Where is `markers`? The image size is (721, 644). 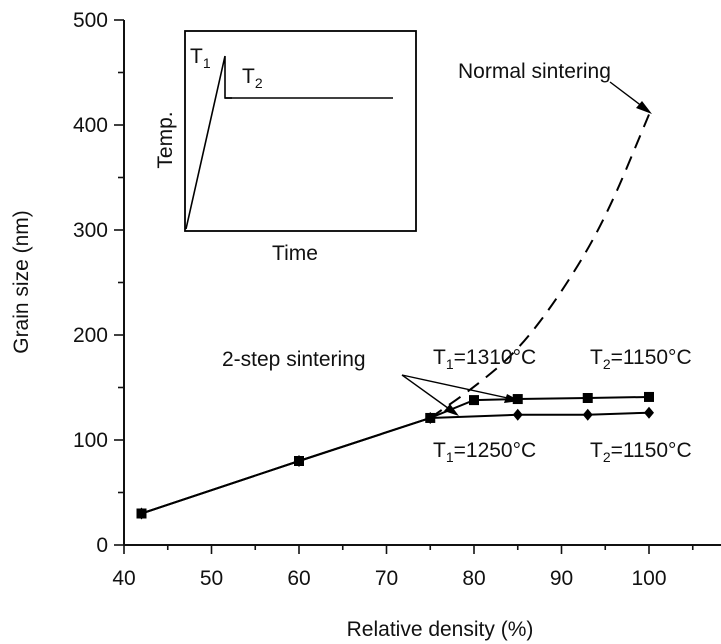 markers is located at coordinates (395, 455).